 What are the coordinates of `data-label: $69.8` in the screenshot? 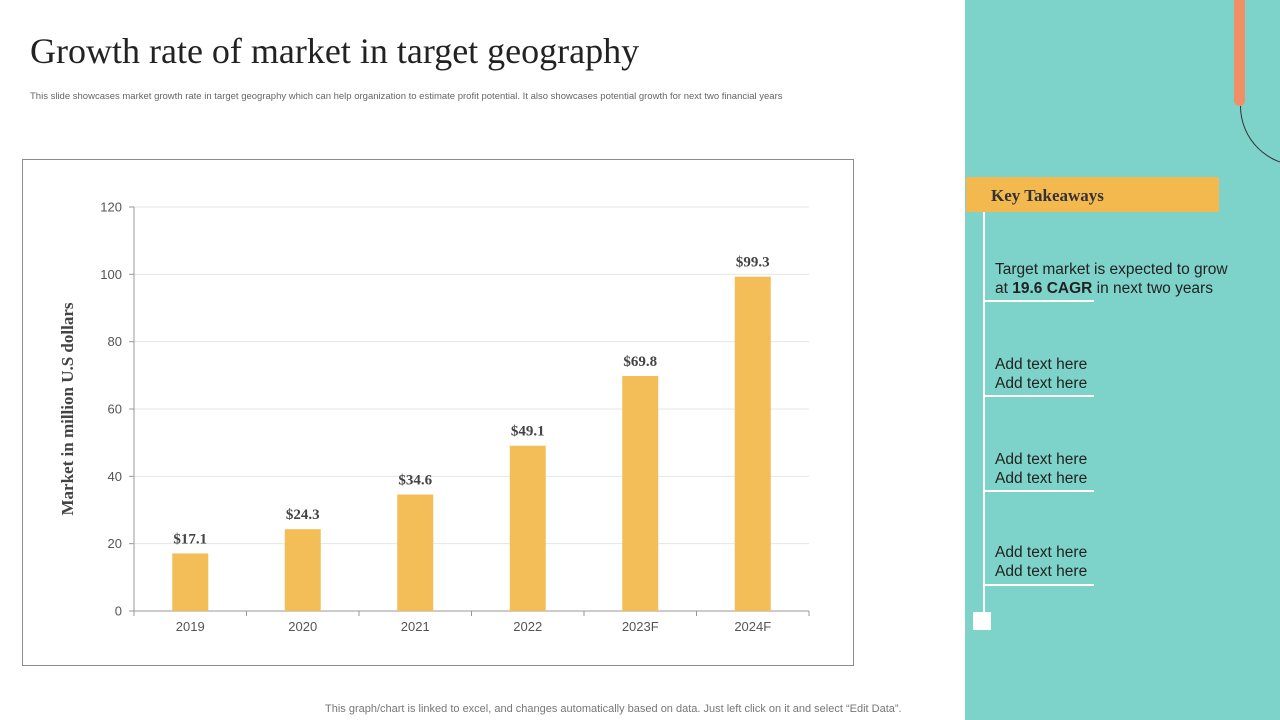 It's located at (640, 362).